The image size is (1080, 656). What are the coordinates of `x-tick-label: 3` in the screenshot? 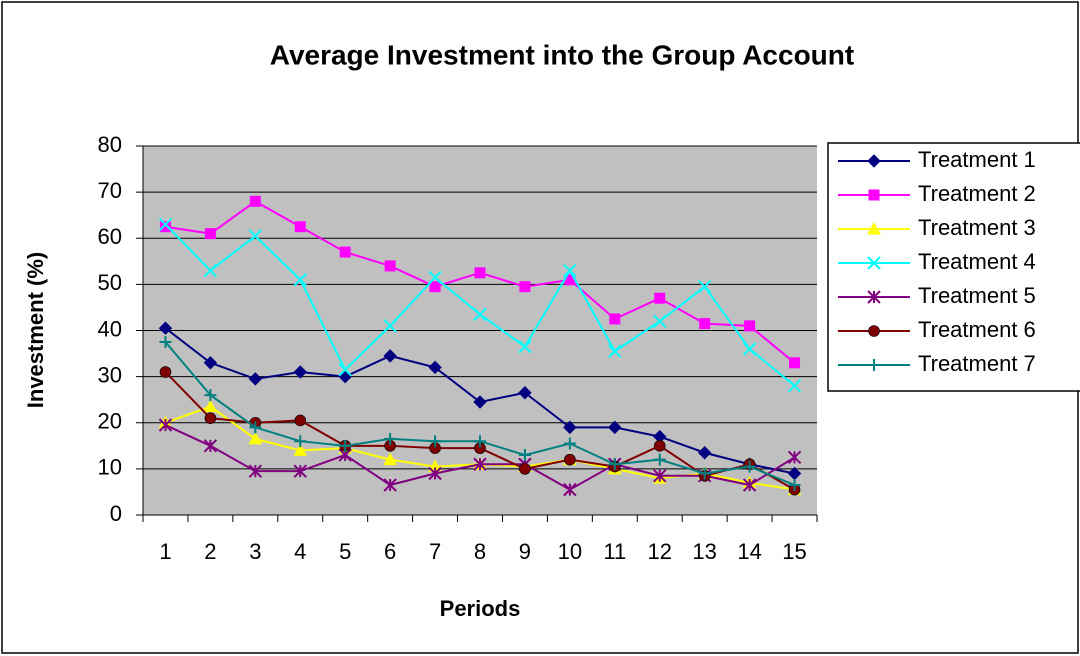 It's located at (255, 551).